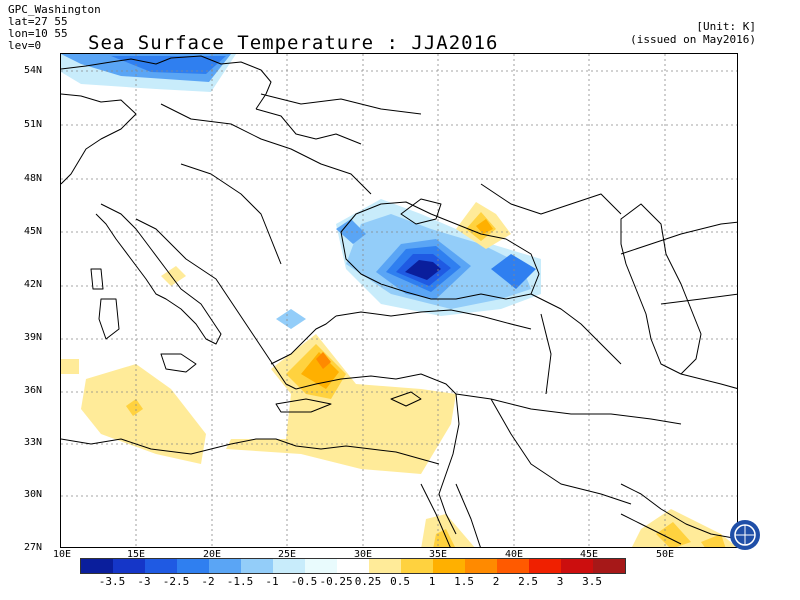  What do you see at coordinates (665, 554) in the screenshot?
I see `lon-label-50e: 50E` at bounding box center [665, 554].